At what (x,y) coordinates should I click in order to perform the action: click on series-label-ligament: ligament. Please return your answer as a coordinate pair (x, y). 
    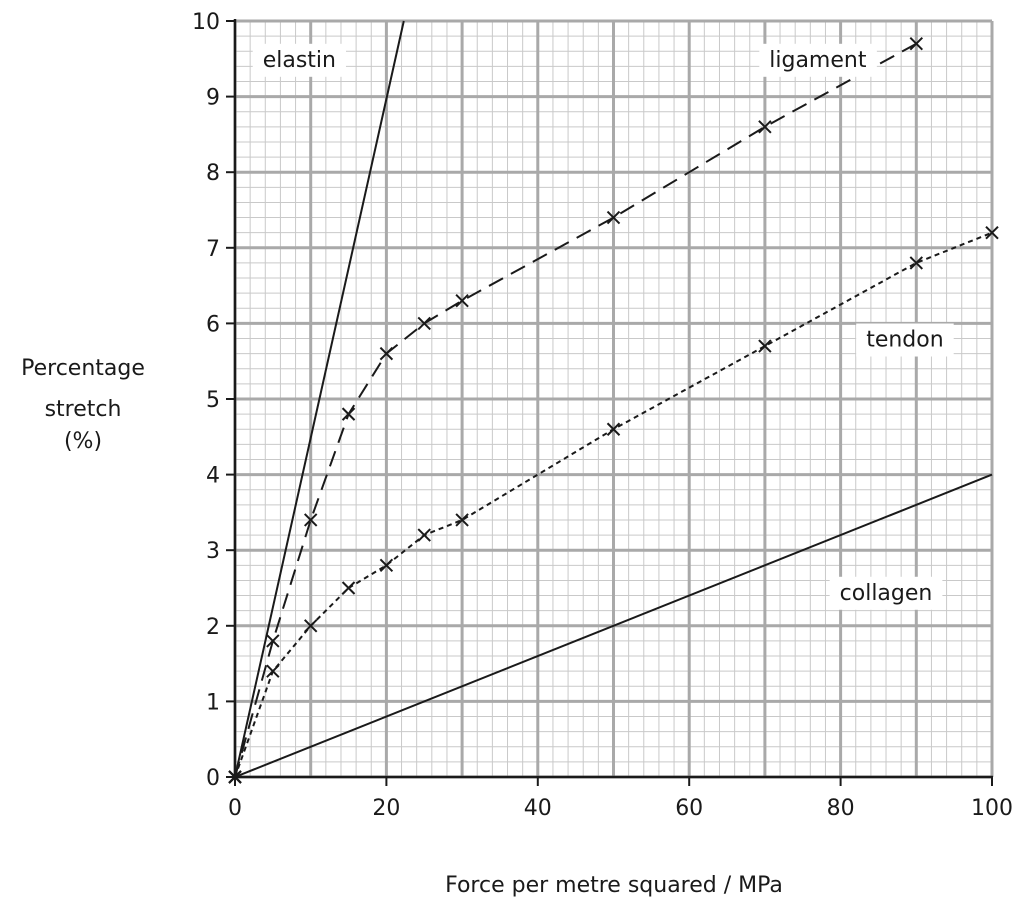
    Looking at the image, I should click on (818, 60).